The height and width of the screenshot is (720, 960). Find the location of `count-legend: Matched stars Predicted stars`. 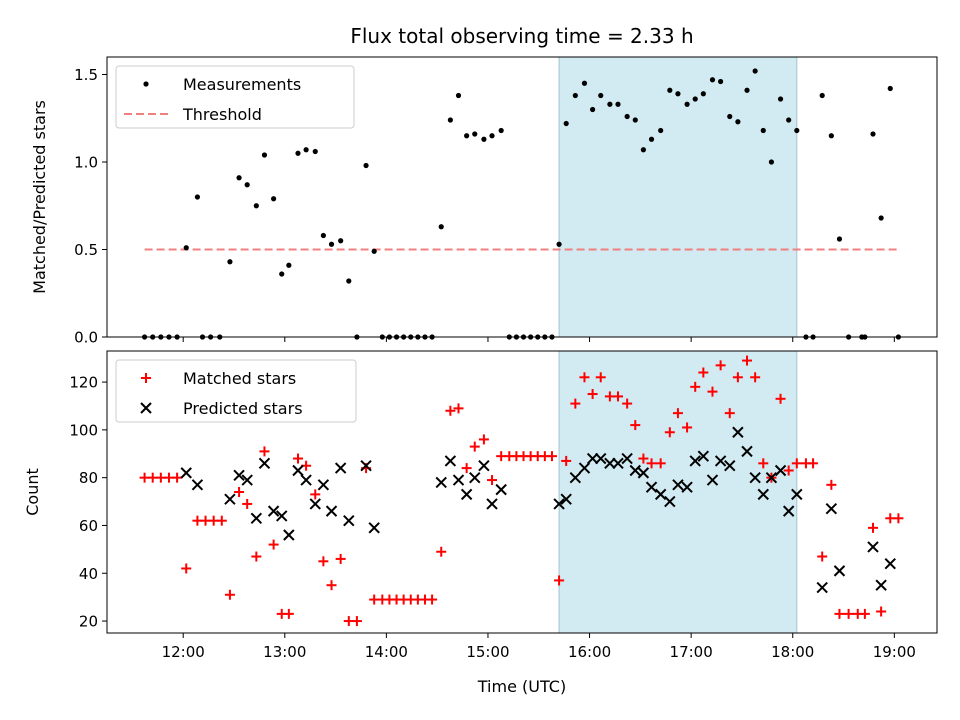

count-legend: Matched stars Predicted stars is located at coordinates (236, 391).